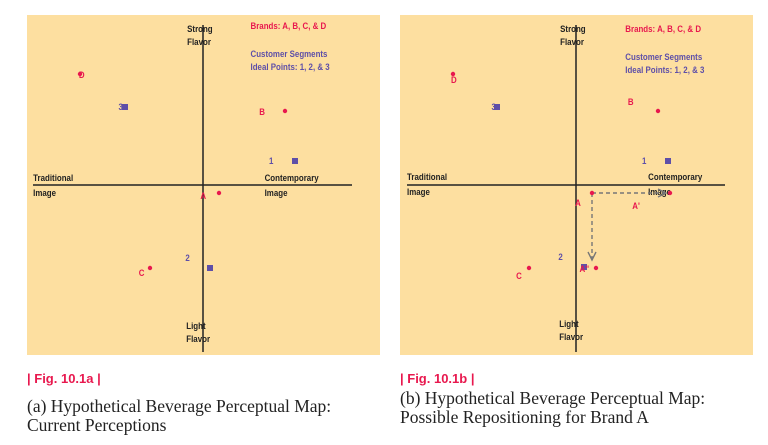 Image resolution: width=768 pixels, height=445 pixels. I want to click on figure-label-a: | Fig. 10.1a |, so click(64, 378).